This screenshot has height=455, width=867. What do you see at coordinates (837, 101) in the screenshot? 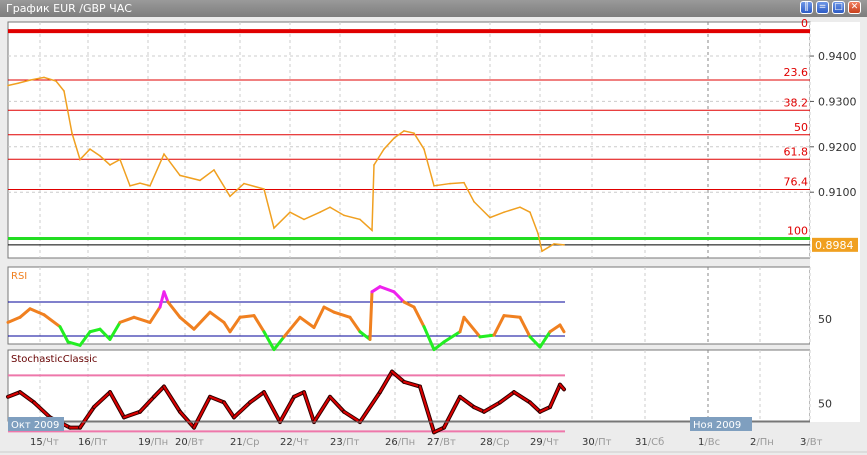
I see `price-tick-label: 0.9300` at bounding box center [837, 101].